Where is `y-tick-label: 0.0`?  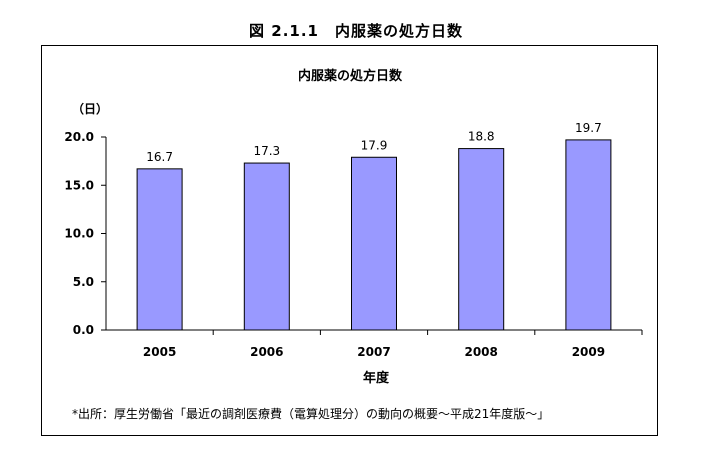 y-tick-label: 0.0 is located at coordinates (83, 330).